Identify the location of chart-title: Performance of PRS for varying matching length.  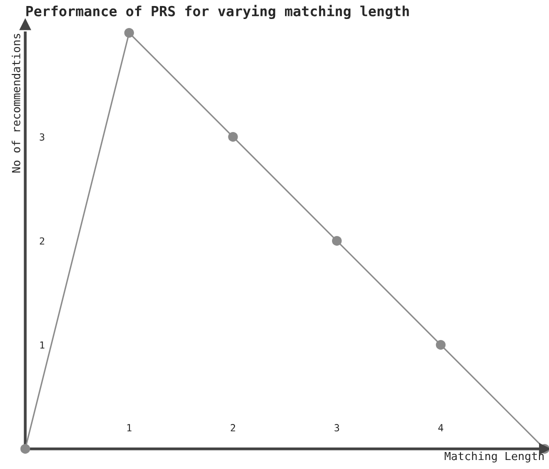
(217, 12).